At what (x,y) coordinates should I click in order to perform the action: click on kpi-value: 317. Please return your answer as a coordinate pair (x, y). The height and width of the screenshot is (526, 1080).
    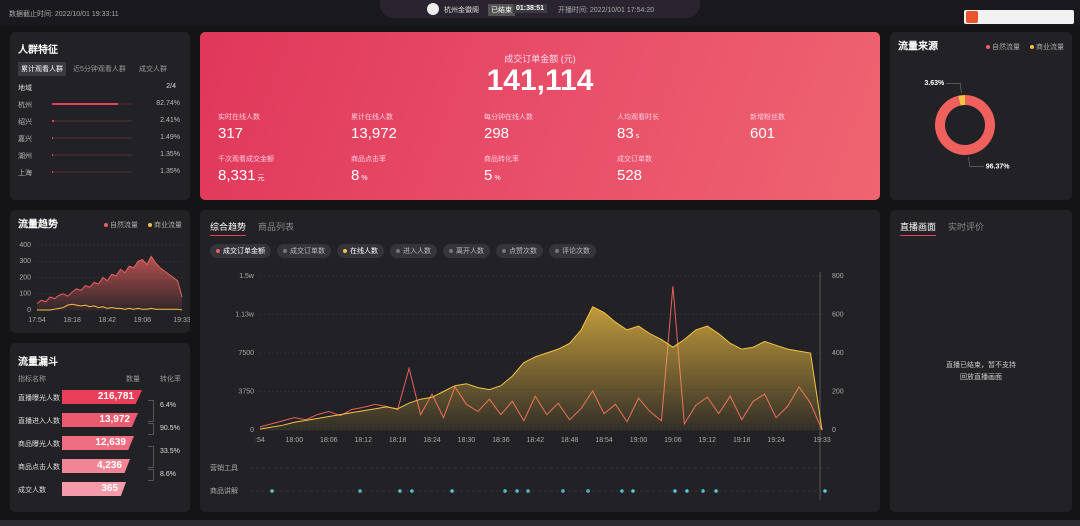
    Looking at the image, I should click on (230, 134).